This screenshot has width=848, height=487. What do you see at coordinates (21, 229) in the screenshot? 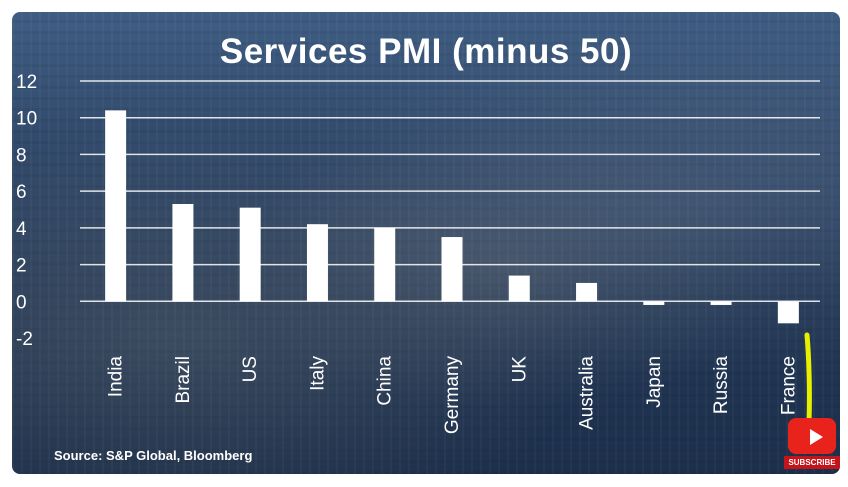
I see `y-tick-label: 4` at bounding box center [21, 229].